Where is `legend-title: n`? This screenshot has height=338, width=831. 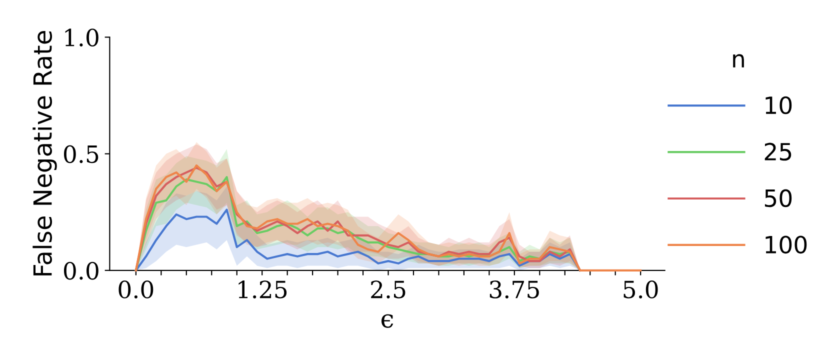
legend-title: n is located at coordinates (738, 61).